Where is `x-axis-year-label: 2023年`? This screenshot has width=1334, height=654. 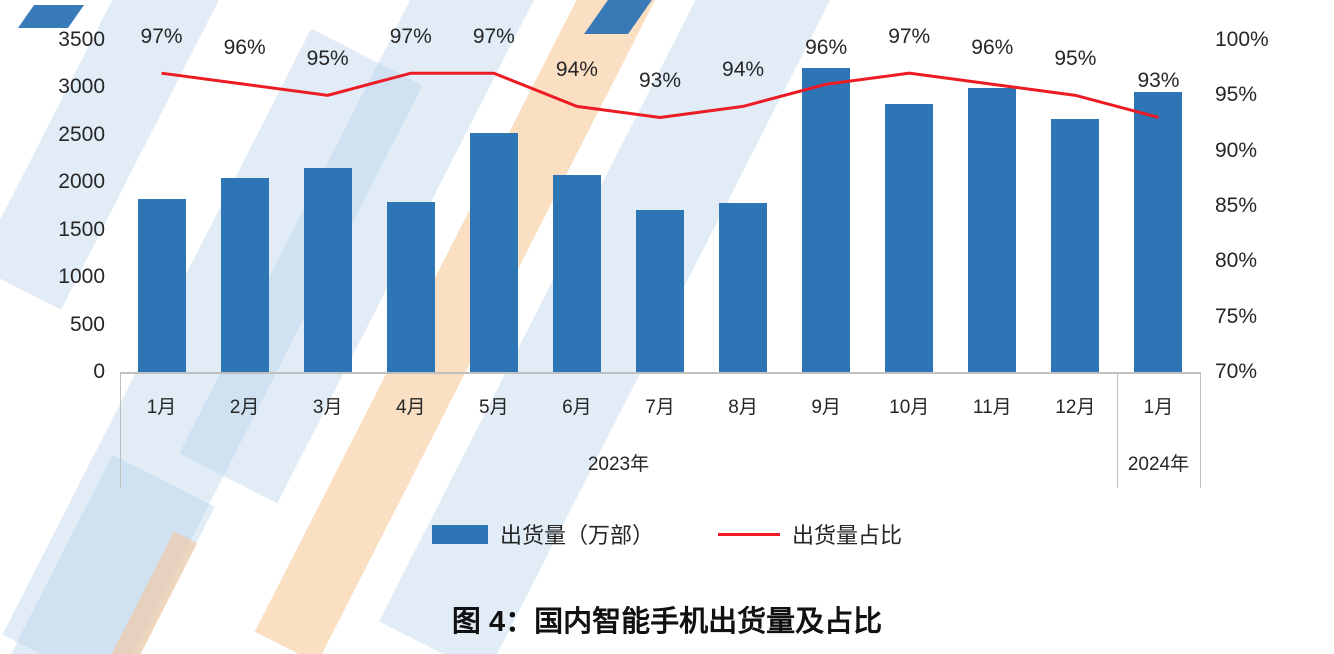
x-axis-year-label: 2023年 is located at coordinates (618, 464).